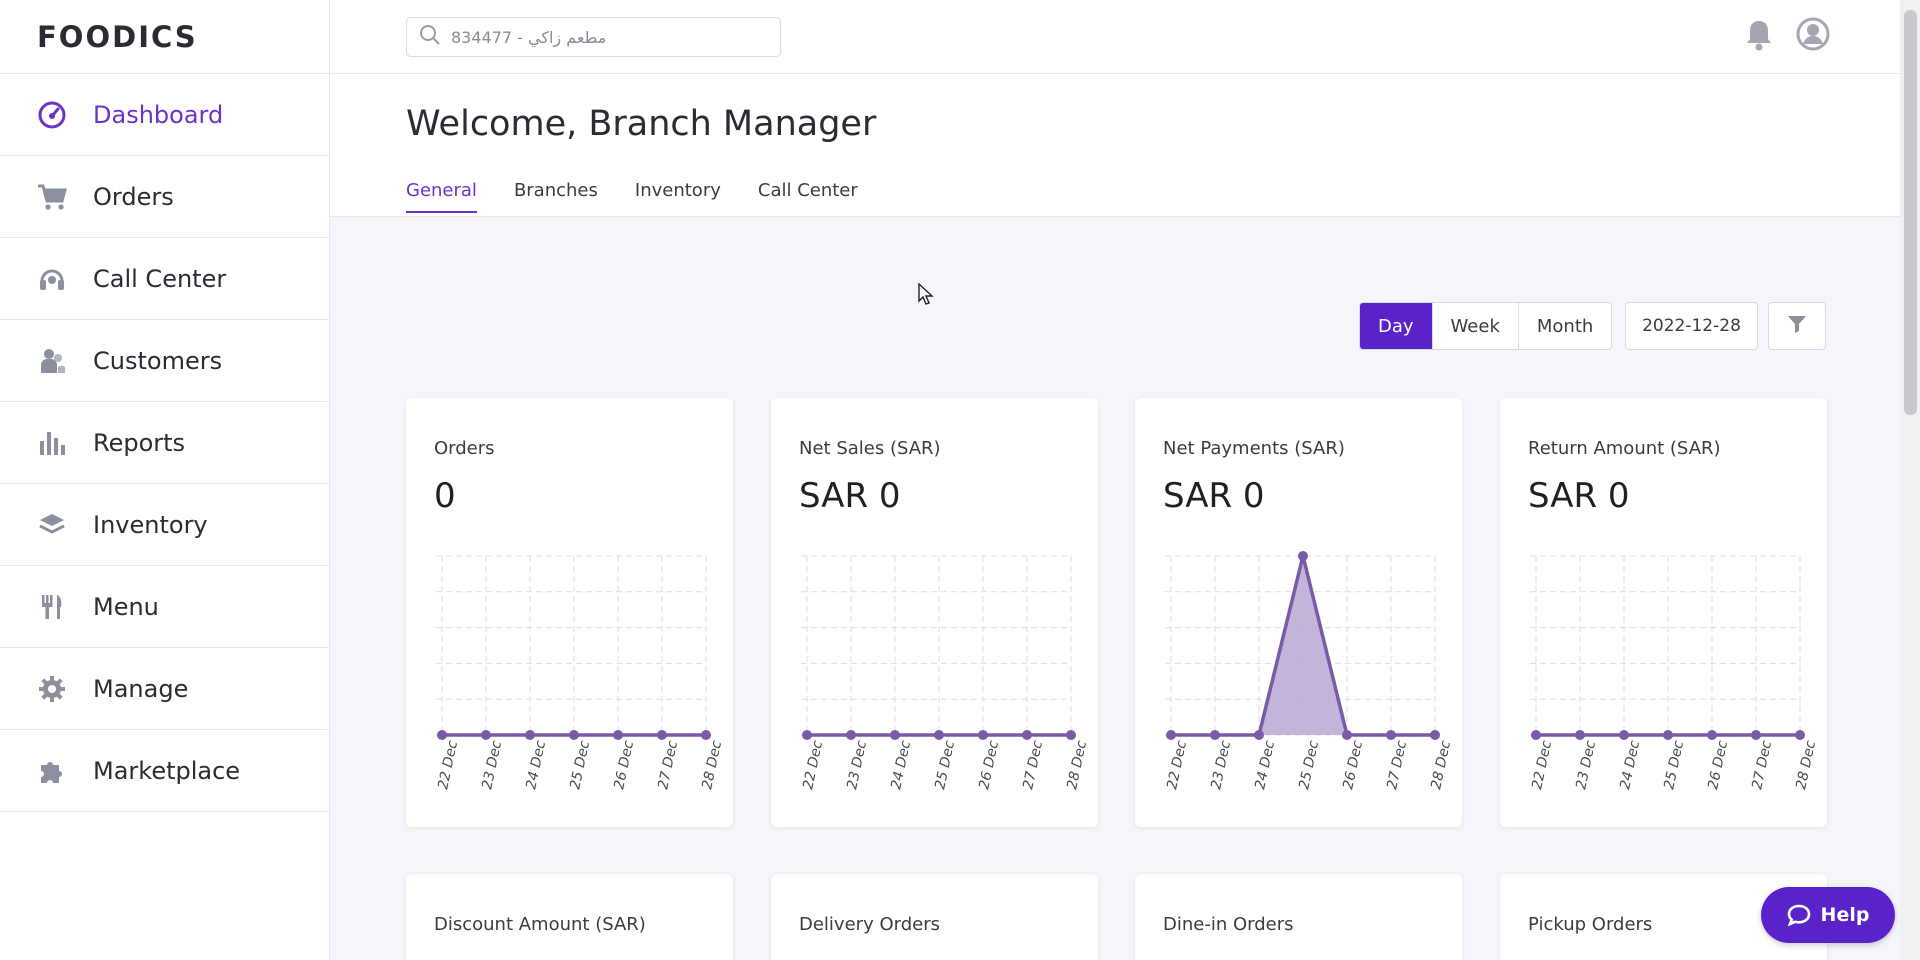 This screenshot has height=960, width=1920. I want to click on scrollbar-thumb, so click(1910, 212).